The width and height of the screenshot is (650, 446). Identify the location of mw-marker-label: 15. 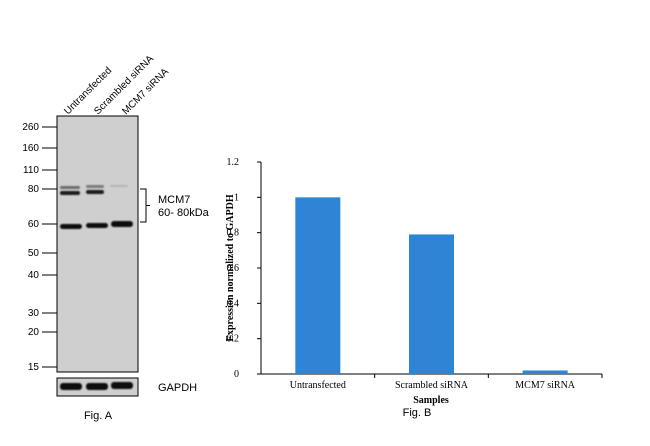
(34, 367).